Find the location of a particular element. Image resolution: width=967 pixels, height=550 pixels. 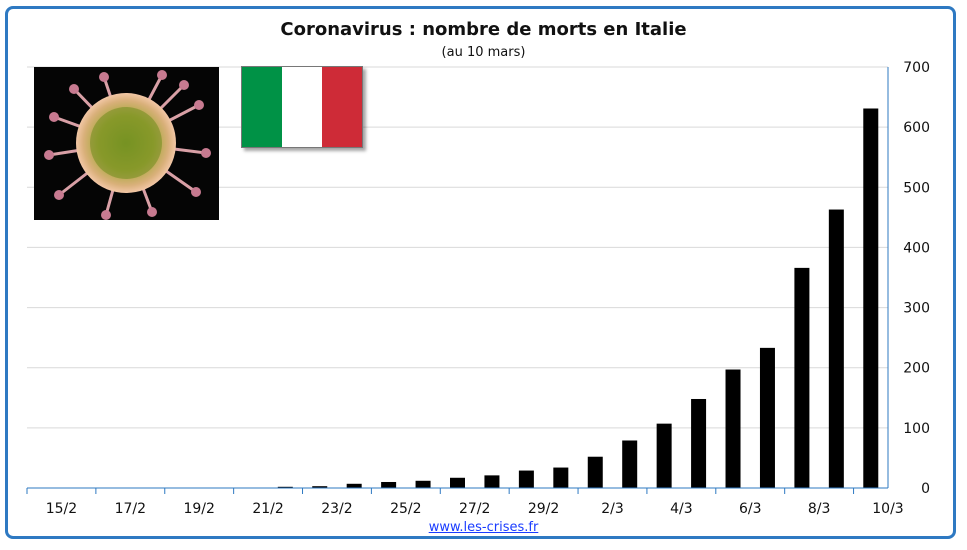

x-tick-label: 27/2 is located at coordinates (474, 509).